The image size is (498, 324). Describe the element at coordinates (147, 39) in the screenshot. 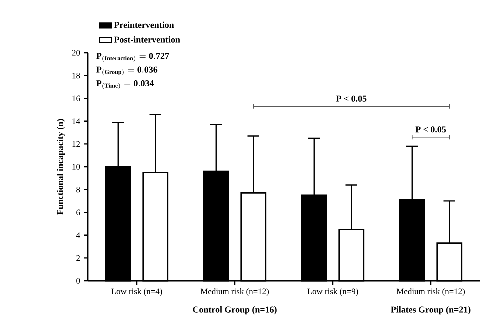

I see `legend-label: Post-intervention` at that location.